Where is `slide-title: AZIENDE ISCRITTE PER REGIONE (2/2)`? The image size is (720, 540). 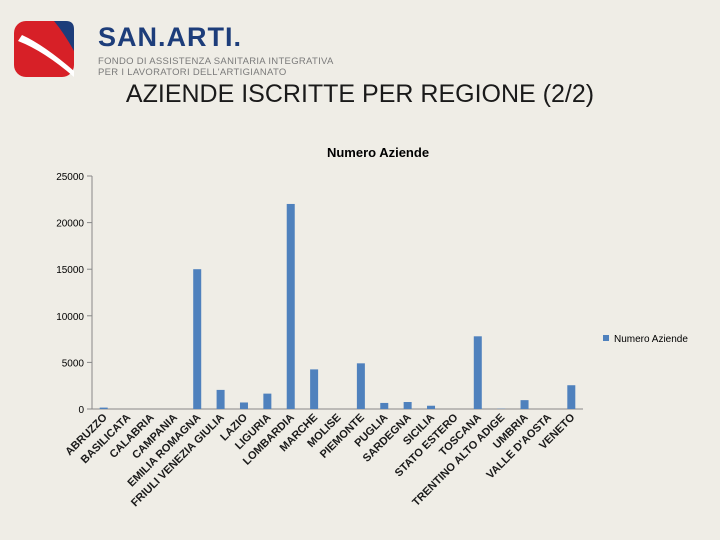
slide-title: AZIENDE ISCRITTE PER REGIONE (2/2) is located at coordinates (360, 94).